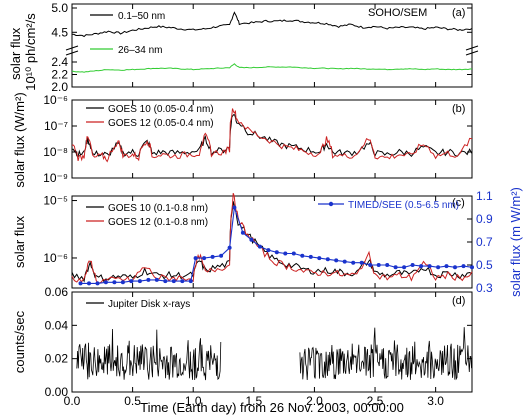 The image size is (531, 416). Describe the element at coordinates (158, 208) in the screenshot. I see `legend-c-label-1: GOES 10 (0.1-0.8 nm)` at that location.